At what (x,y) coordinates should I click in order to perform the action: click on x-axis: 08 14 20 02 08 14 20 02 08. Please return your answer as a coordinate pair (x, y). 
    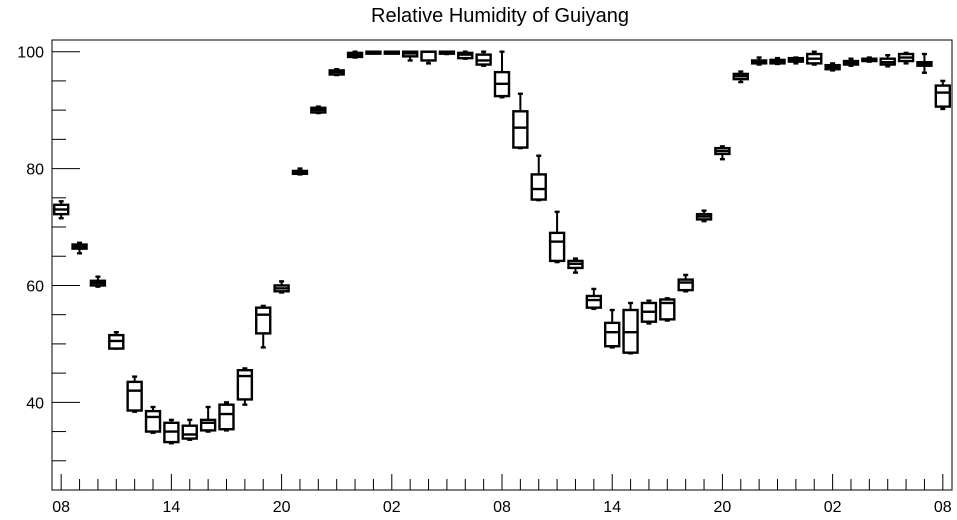
    Looking at the image, I should click on (502, 495).